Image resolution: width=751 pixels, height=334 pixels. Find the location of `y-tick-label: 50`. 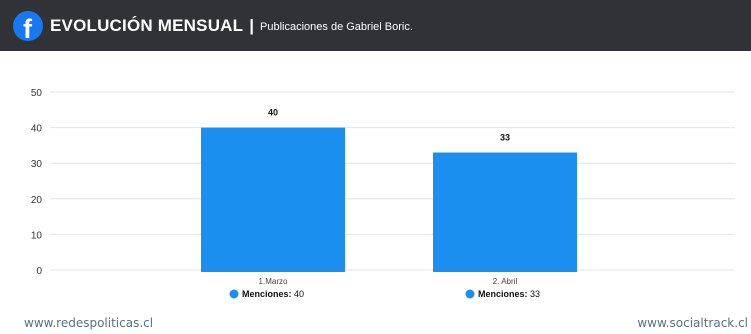

y-tick-label: 50 is located at coordinates (37, 93).